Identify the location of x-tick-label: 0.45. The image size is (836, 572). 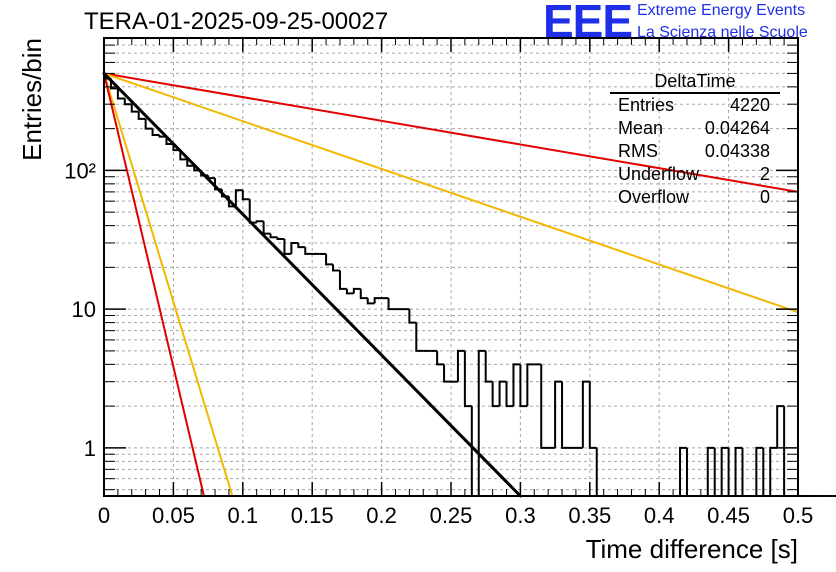
(728, 515).